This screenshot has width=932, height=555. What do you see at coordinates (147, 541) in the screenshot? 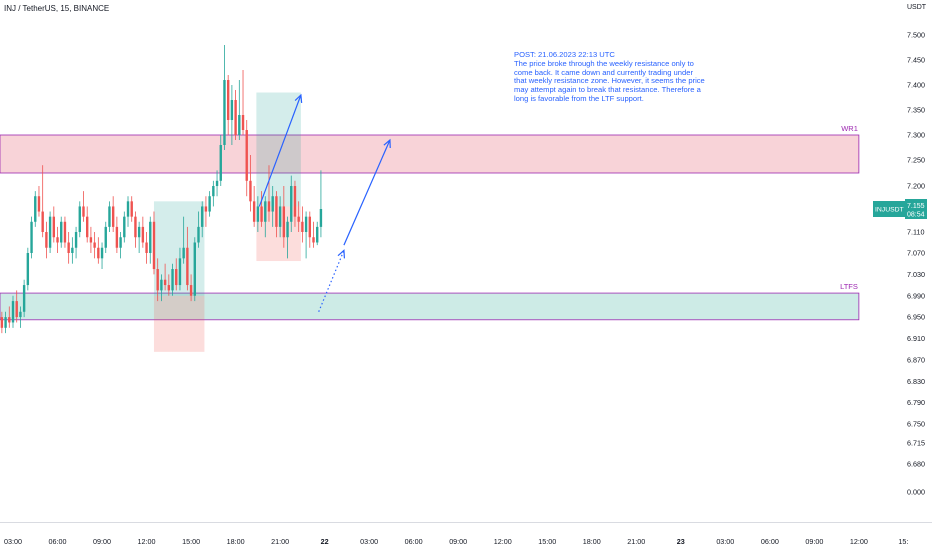
I see `time-tick-label: 12:00` at bounding box center [147, 541].